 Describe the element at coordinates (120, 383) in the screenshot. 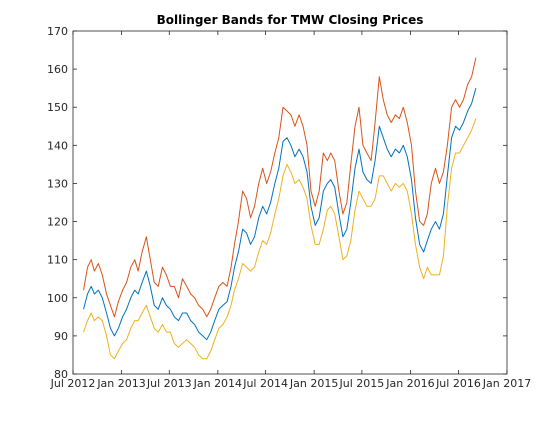

I see `x-tick-label: Jan 2013` at that location.